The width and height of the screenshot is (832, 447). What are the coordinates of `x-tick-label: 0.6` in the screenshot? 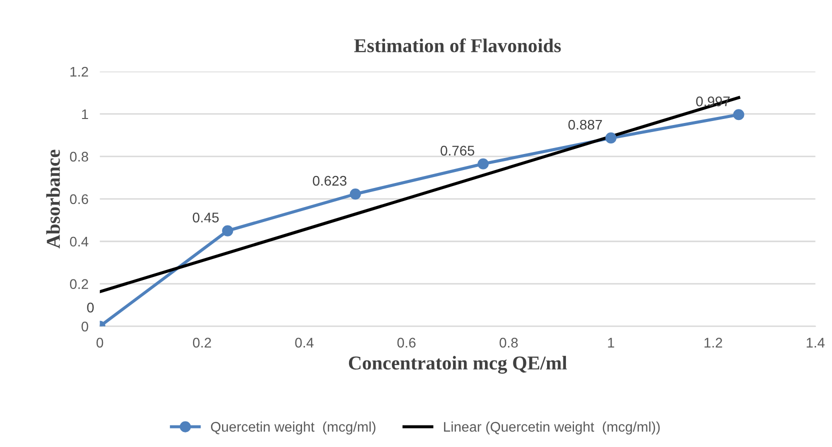 It's located at (406, 343).